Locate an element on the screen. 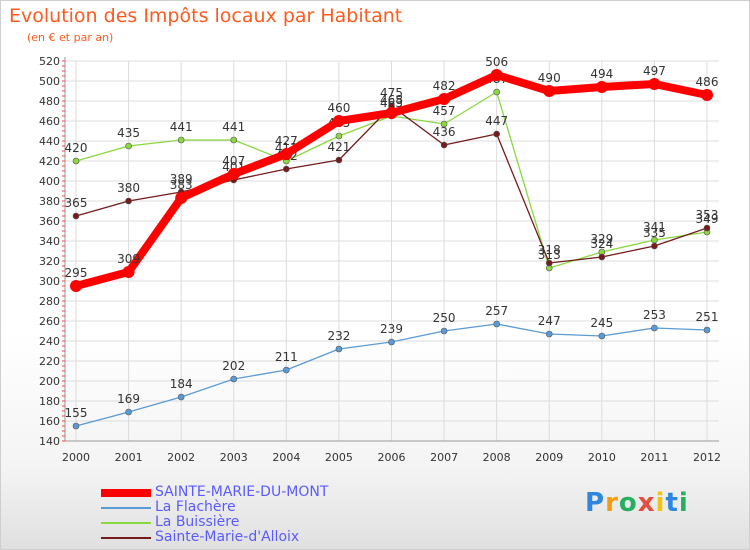 The height and width of the screenshot is (550, 750). data-label: 468 is located at coordinates (391, 100).